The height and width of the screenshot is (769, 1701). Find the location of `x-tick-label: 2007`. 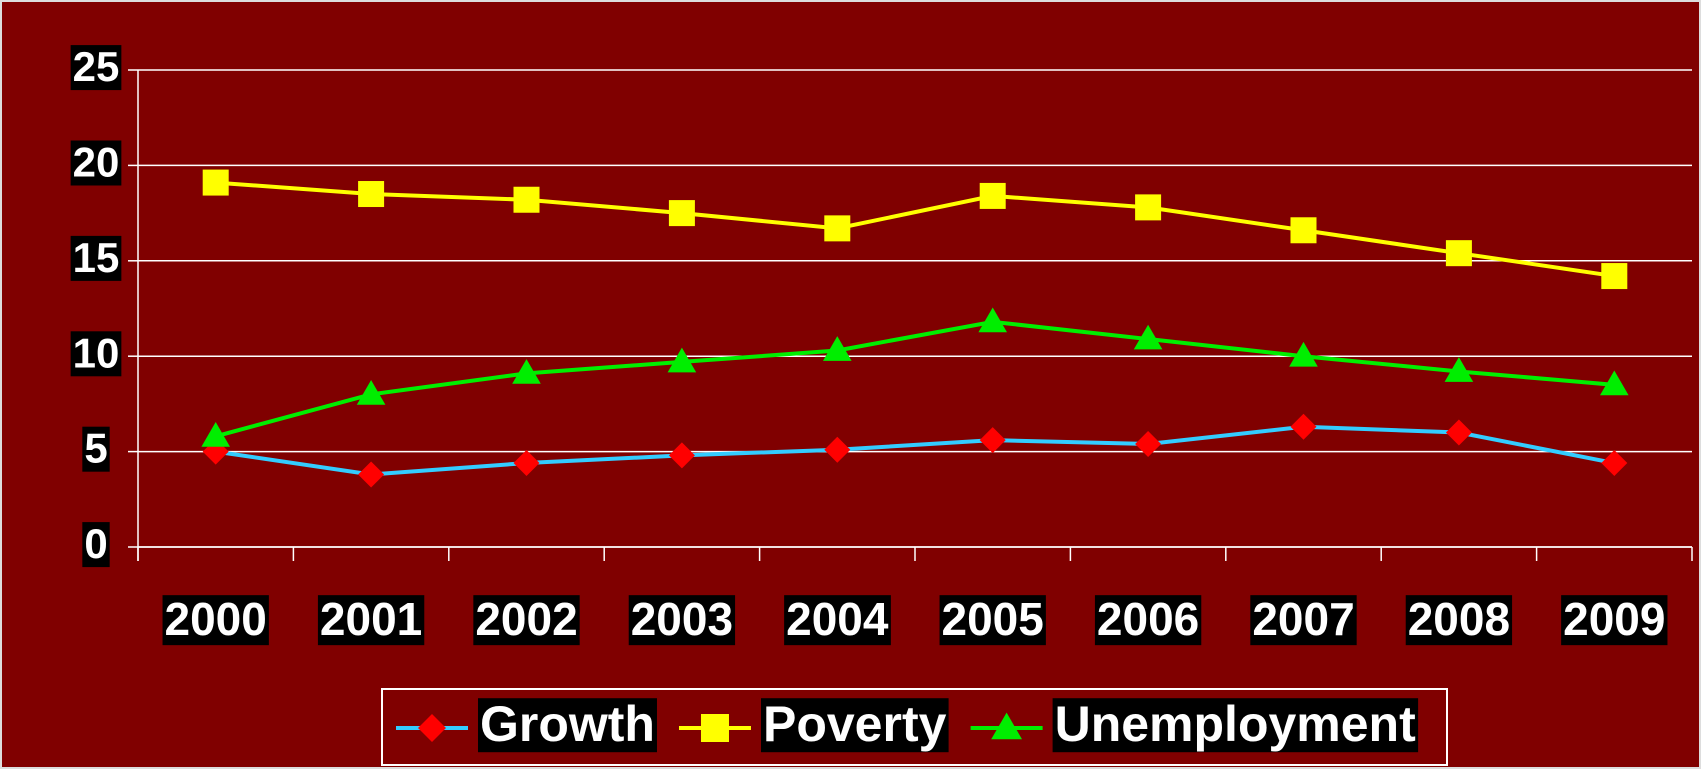

x-tick-label: 2007 is located at coordinates (1303, 619).